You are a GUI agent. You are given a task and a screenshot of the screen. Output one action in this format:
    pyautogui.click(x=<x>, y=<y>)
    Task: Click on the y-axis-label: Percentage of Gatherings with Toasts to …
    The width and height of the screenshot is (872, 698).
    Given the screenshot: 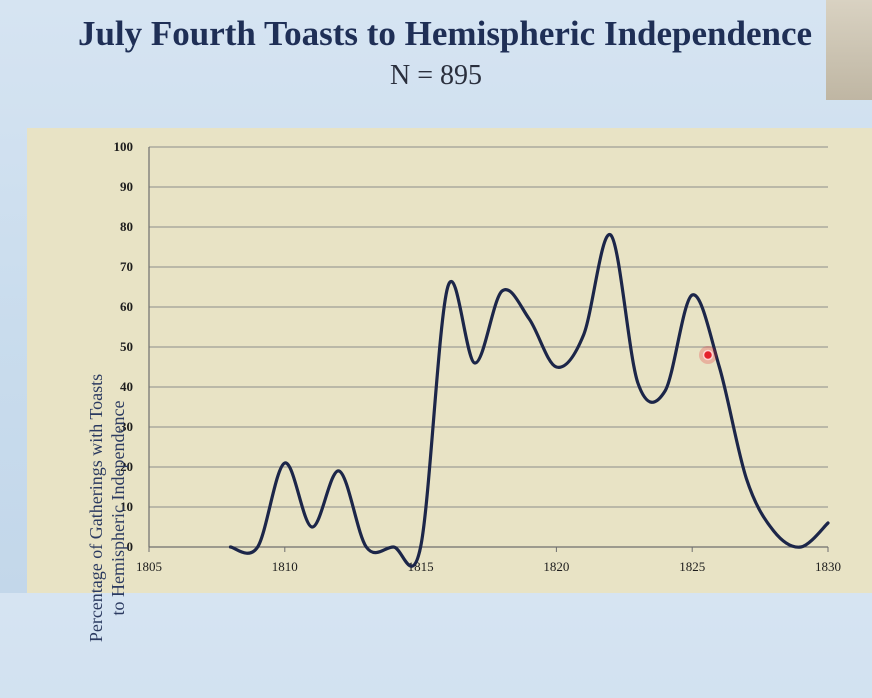 What is the action you would take?
    pyautogui.click(x=107, y=508)
    